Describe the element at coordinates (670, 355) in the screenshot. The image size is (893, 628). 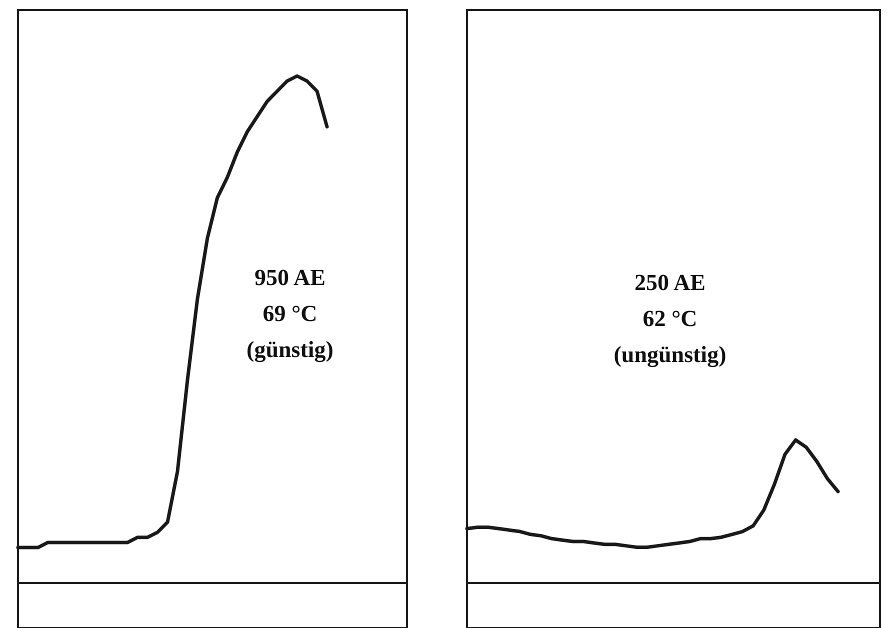
I see `text: (ungünstig)` at that location.